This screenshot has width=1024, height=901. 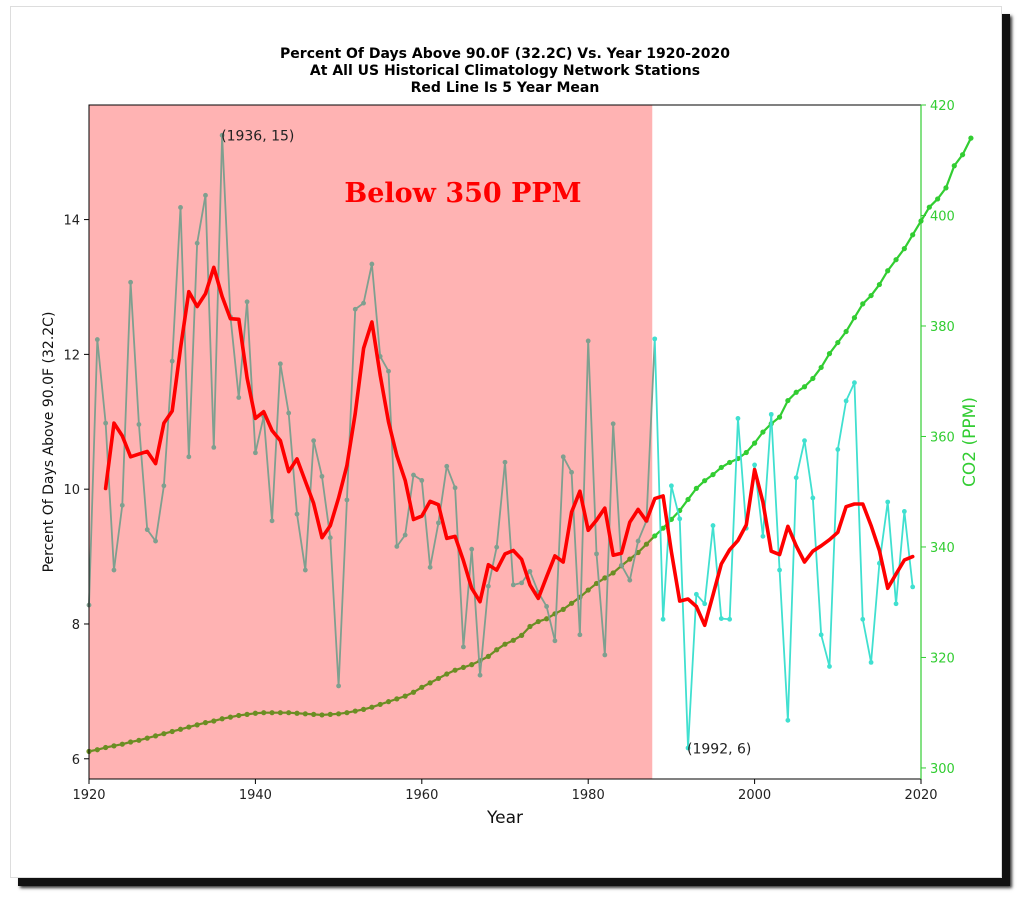 I want to click on left-tick-label: 8, so click(x=76, y=625).